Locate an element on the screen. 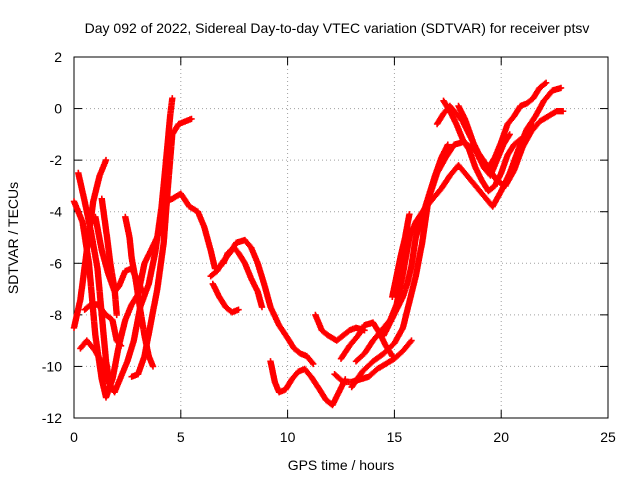  y-tick-label: -2 is located at coordinates (56, 160).